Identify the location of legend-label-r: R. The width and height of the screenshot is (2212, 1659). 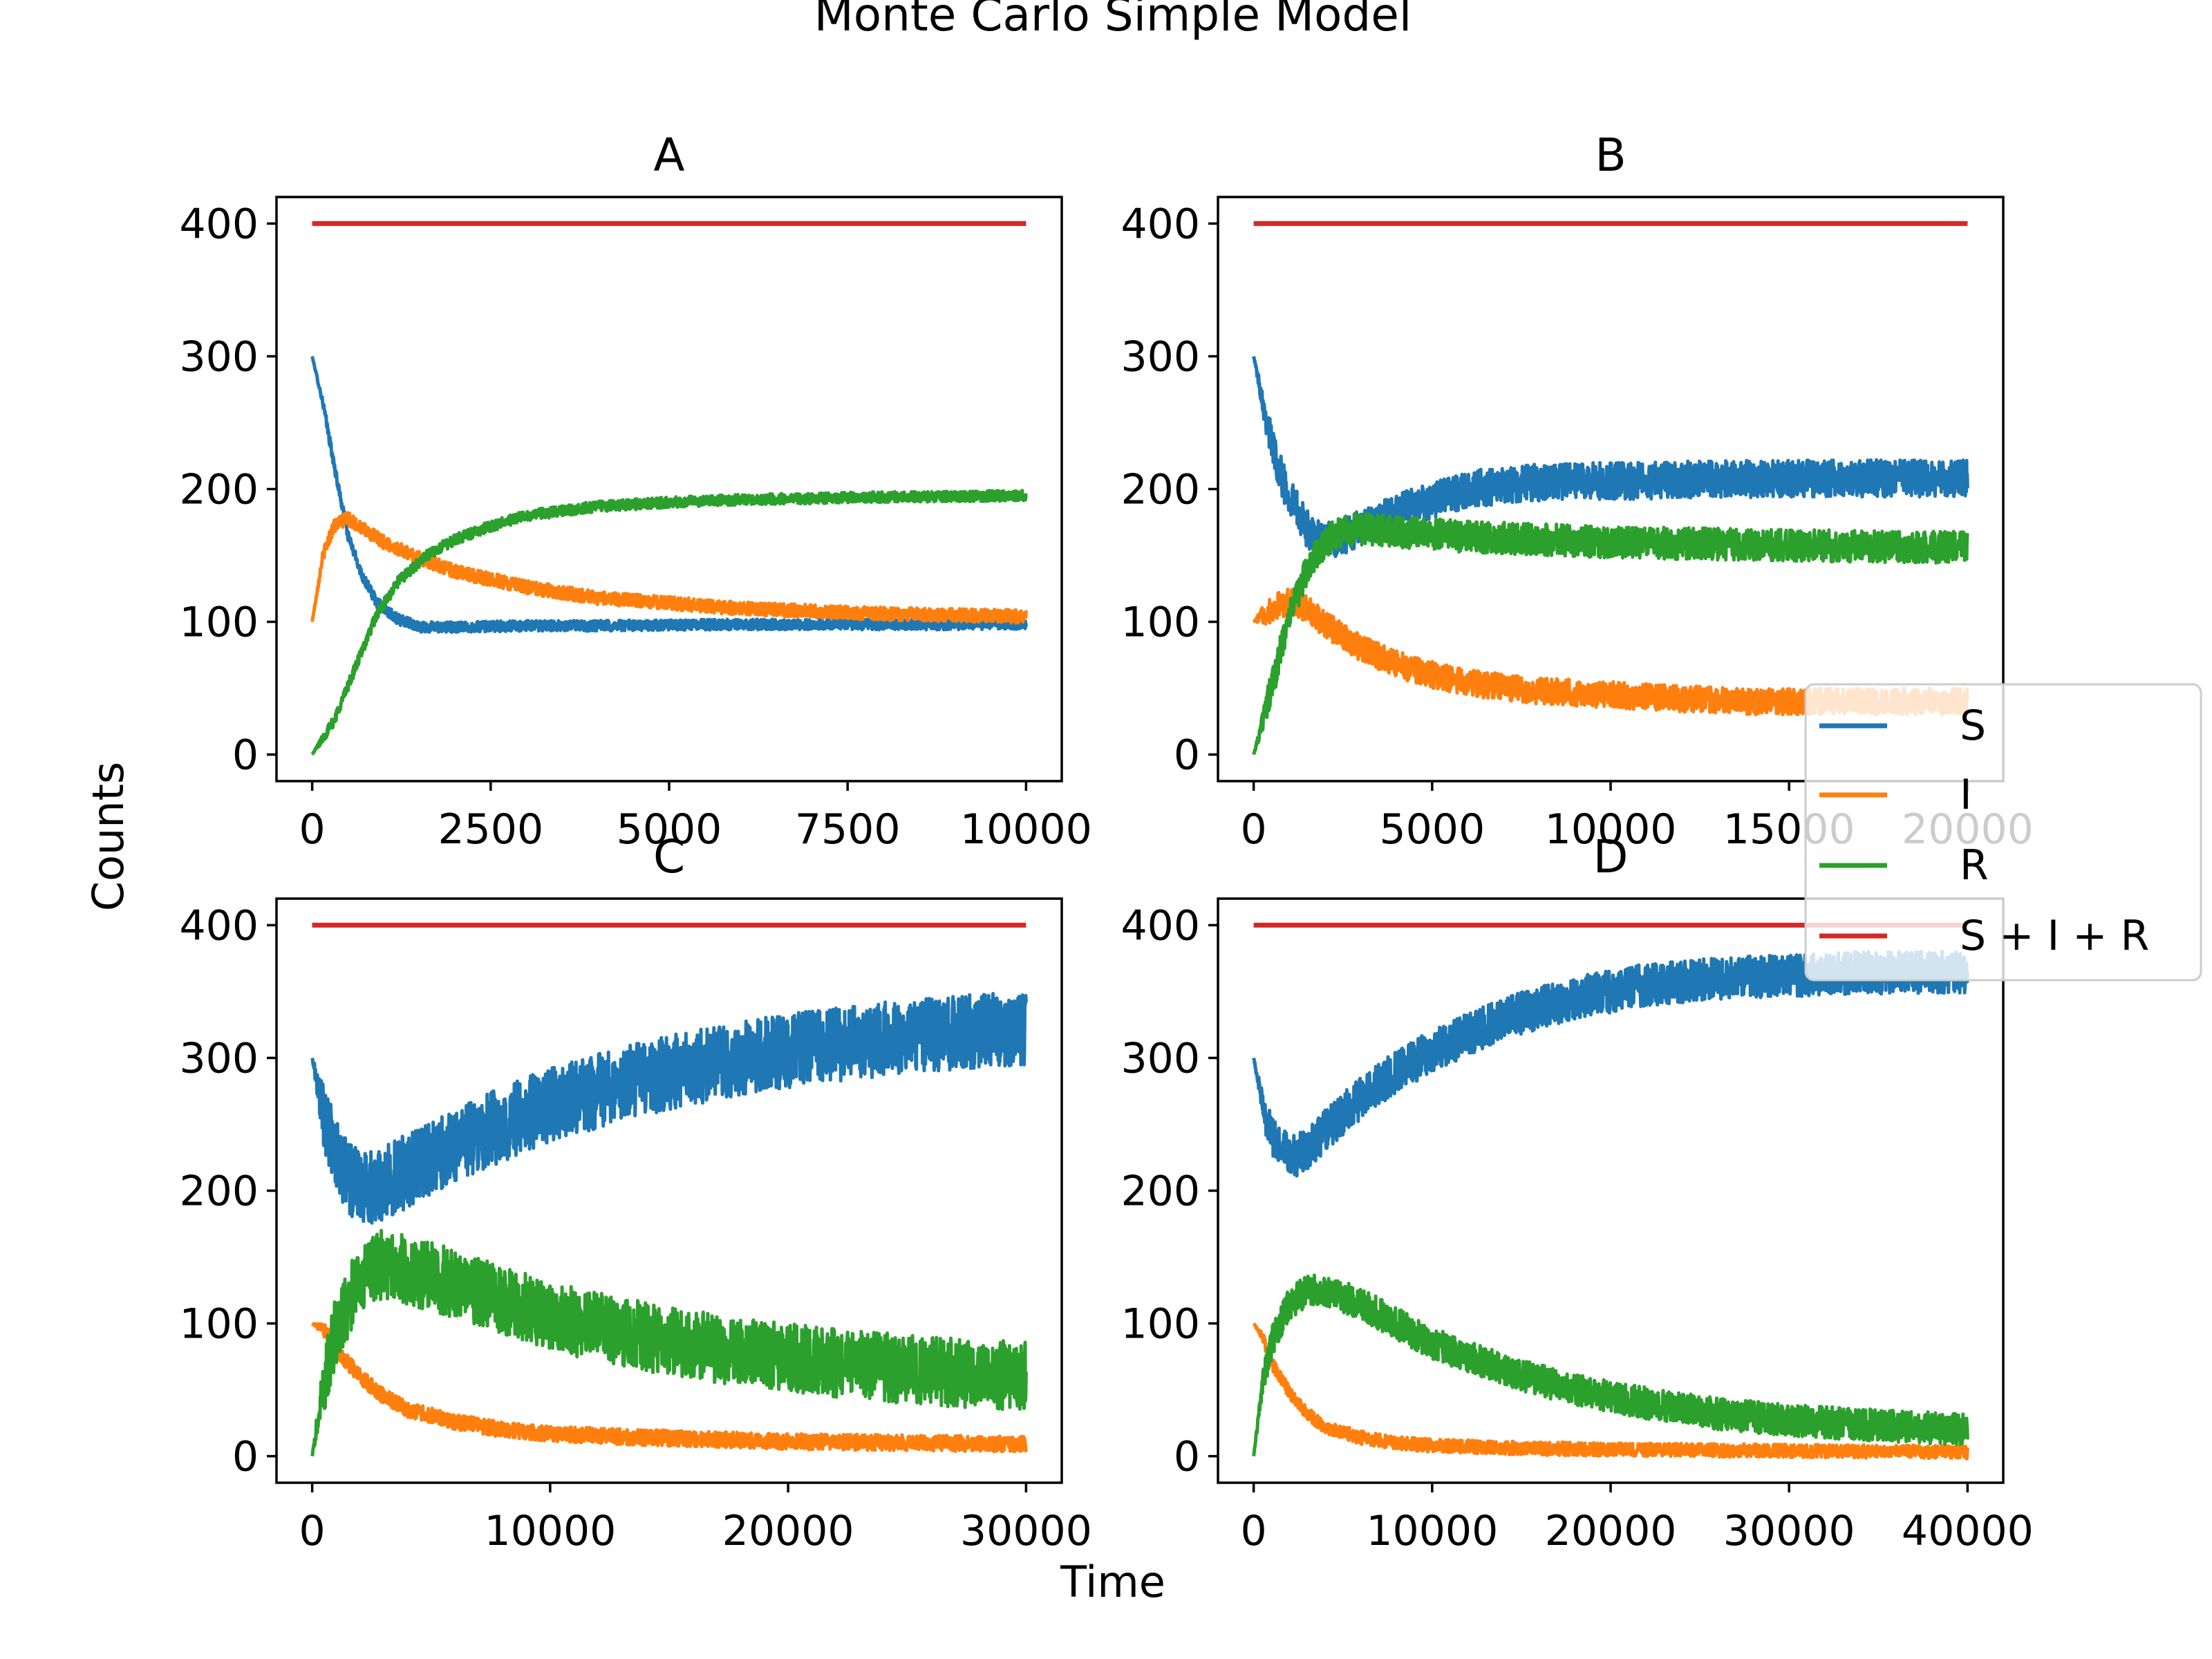
(1975, 866).